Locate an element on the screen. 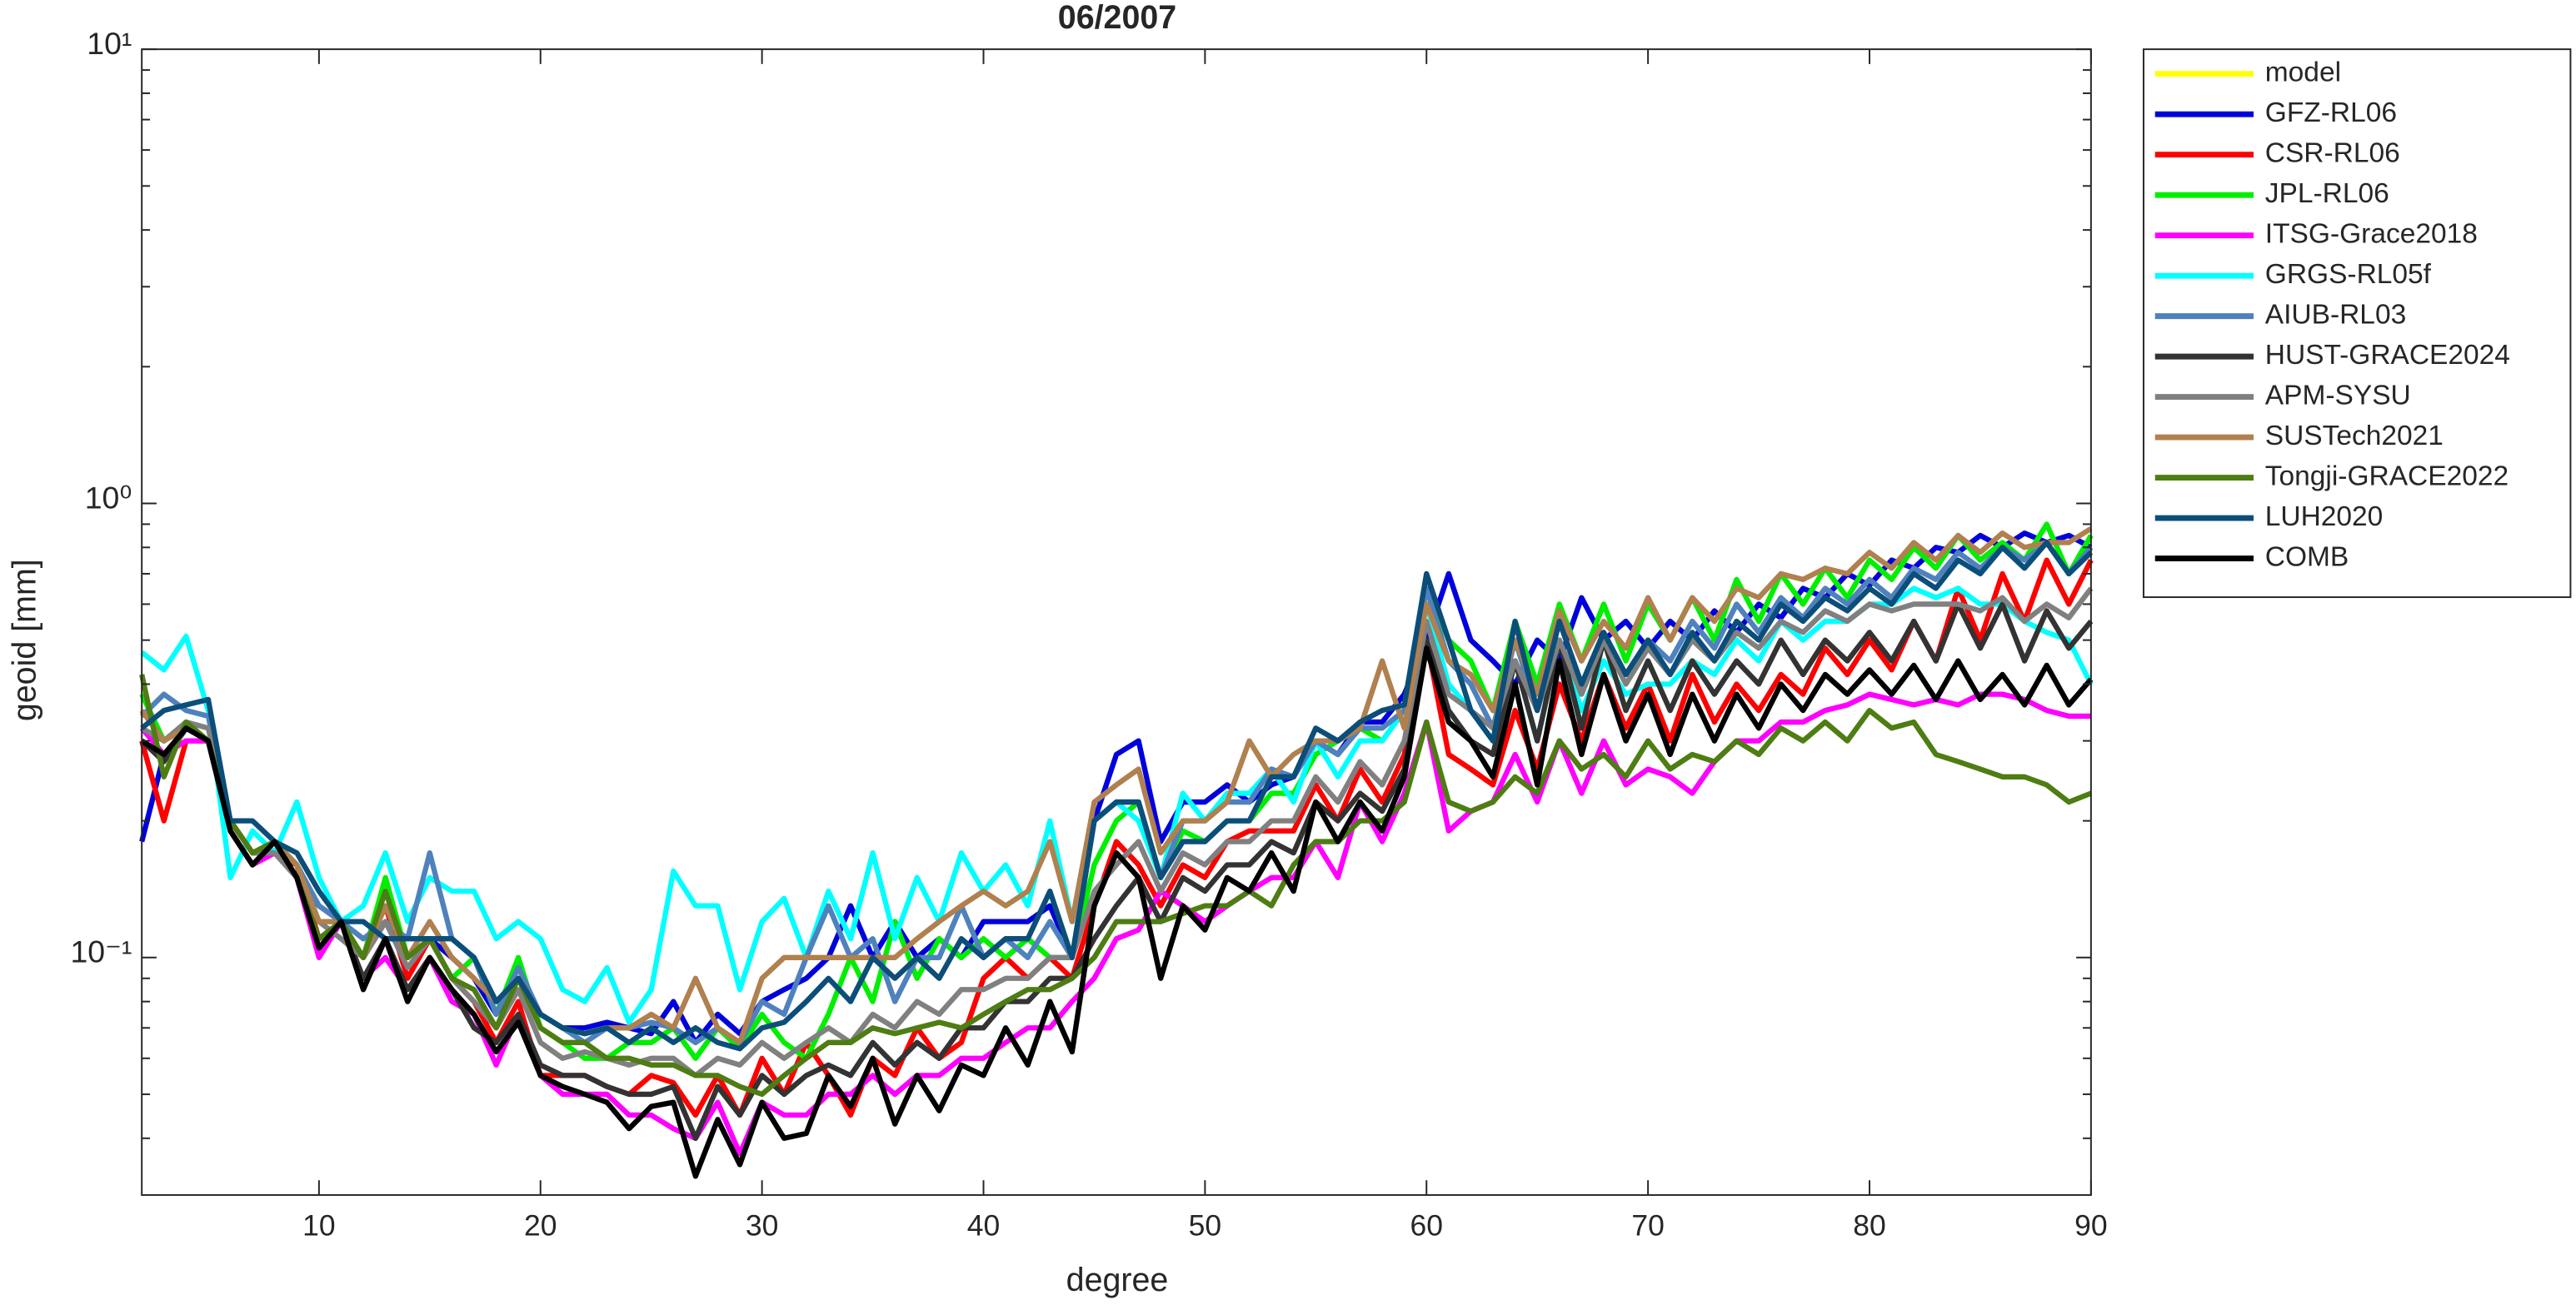  y-axis-label: geoid [mm] is located at coordinates (25, 640).